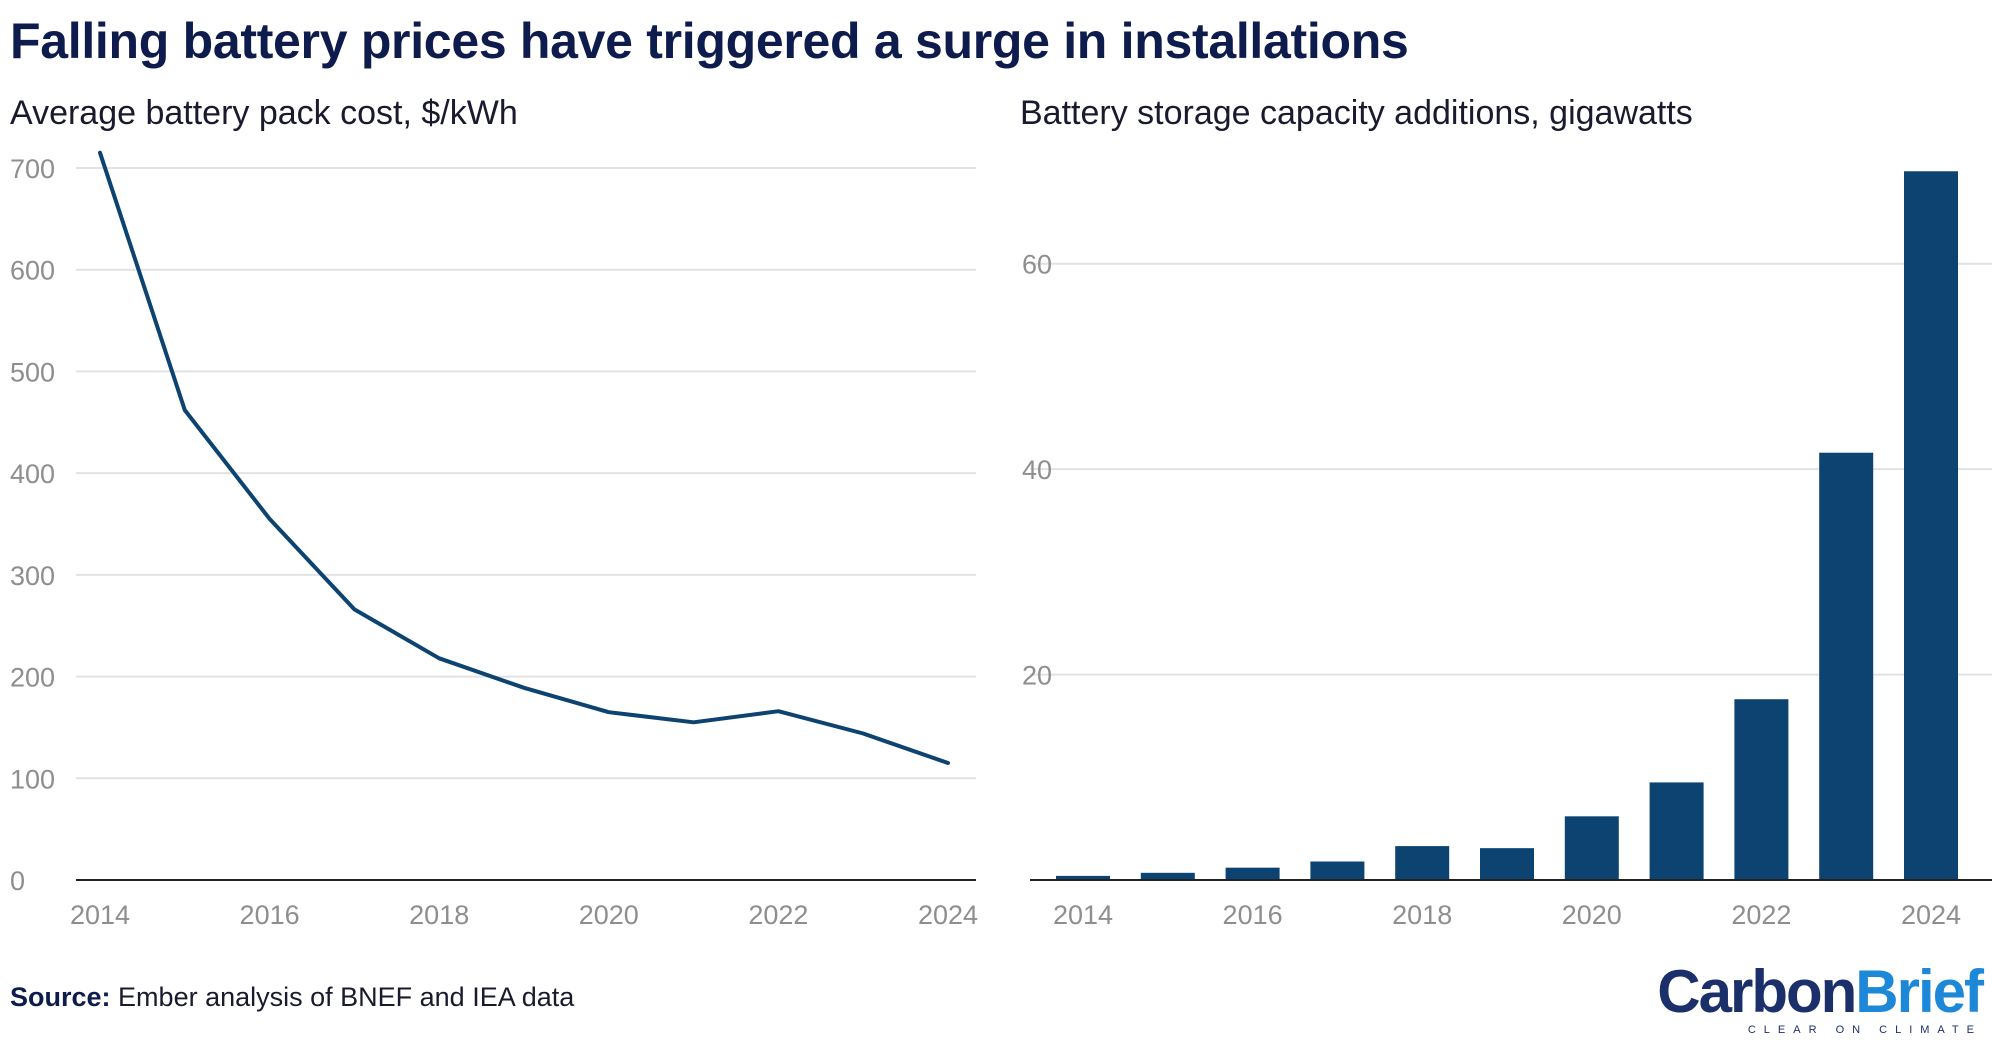 The image size is (2000, 1063). What do you see at coordinates (32, 271) in the screenshot?
I see `y-tick-label: 600` at bounding box center [32, 271].